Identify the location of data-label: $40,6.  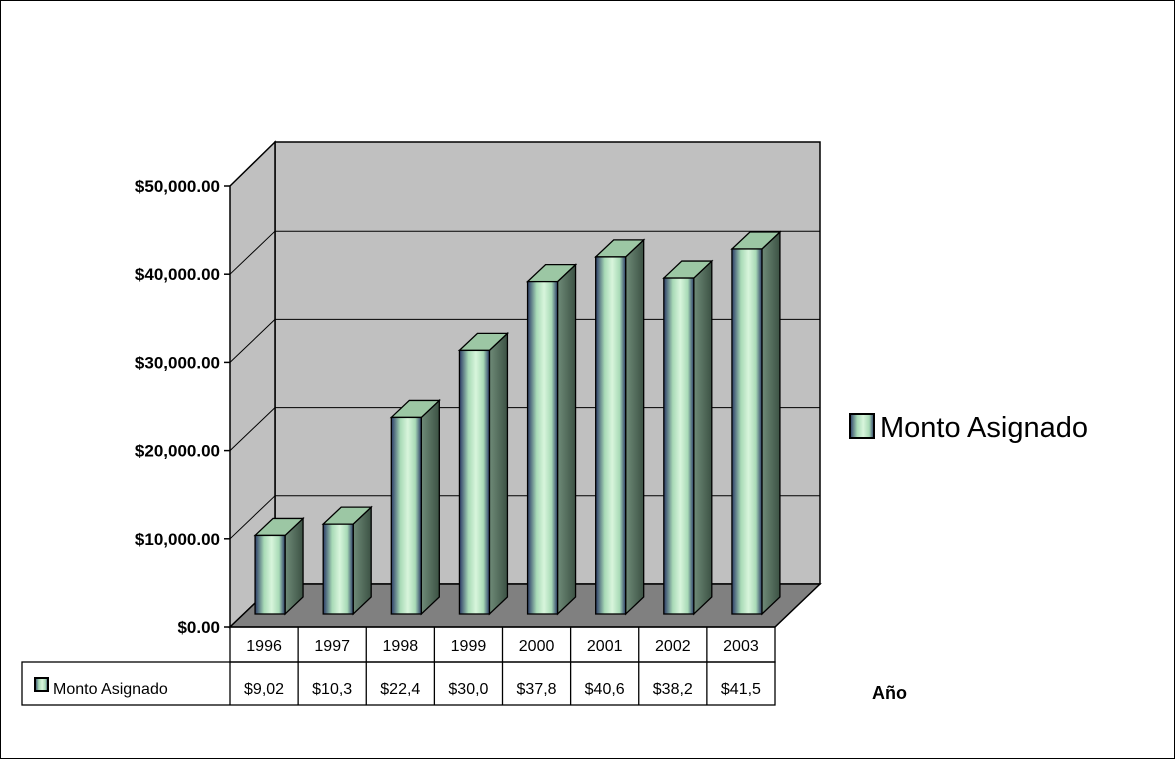
(605, 689).